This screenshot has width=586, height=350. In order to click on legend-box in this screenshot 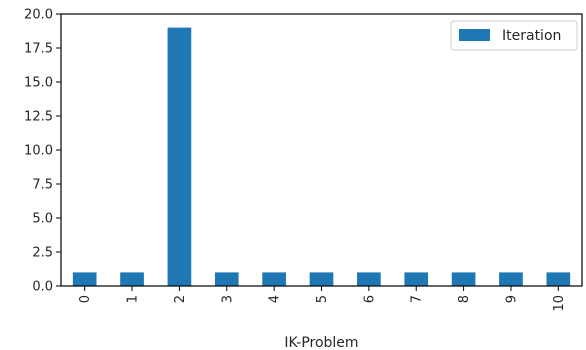, I will do `click(514, 35)`.